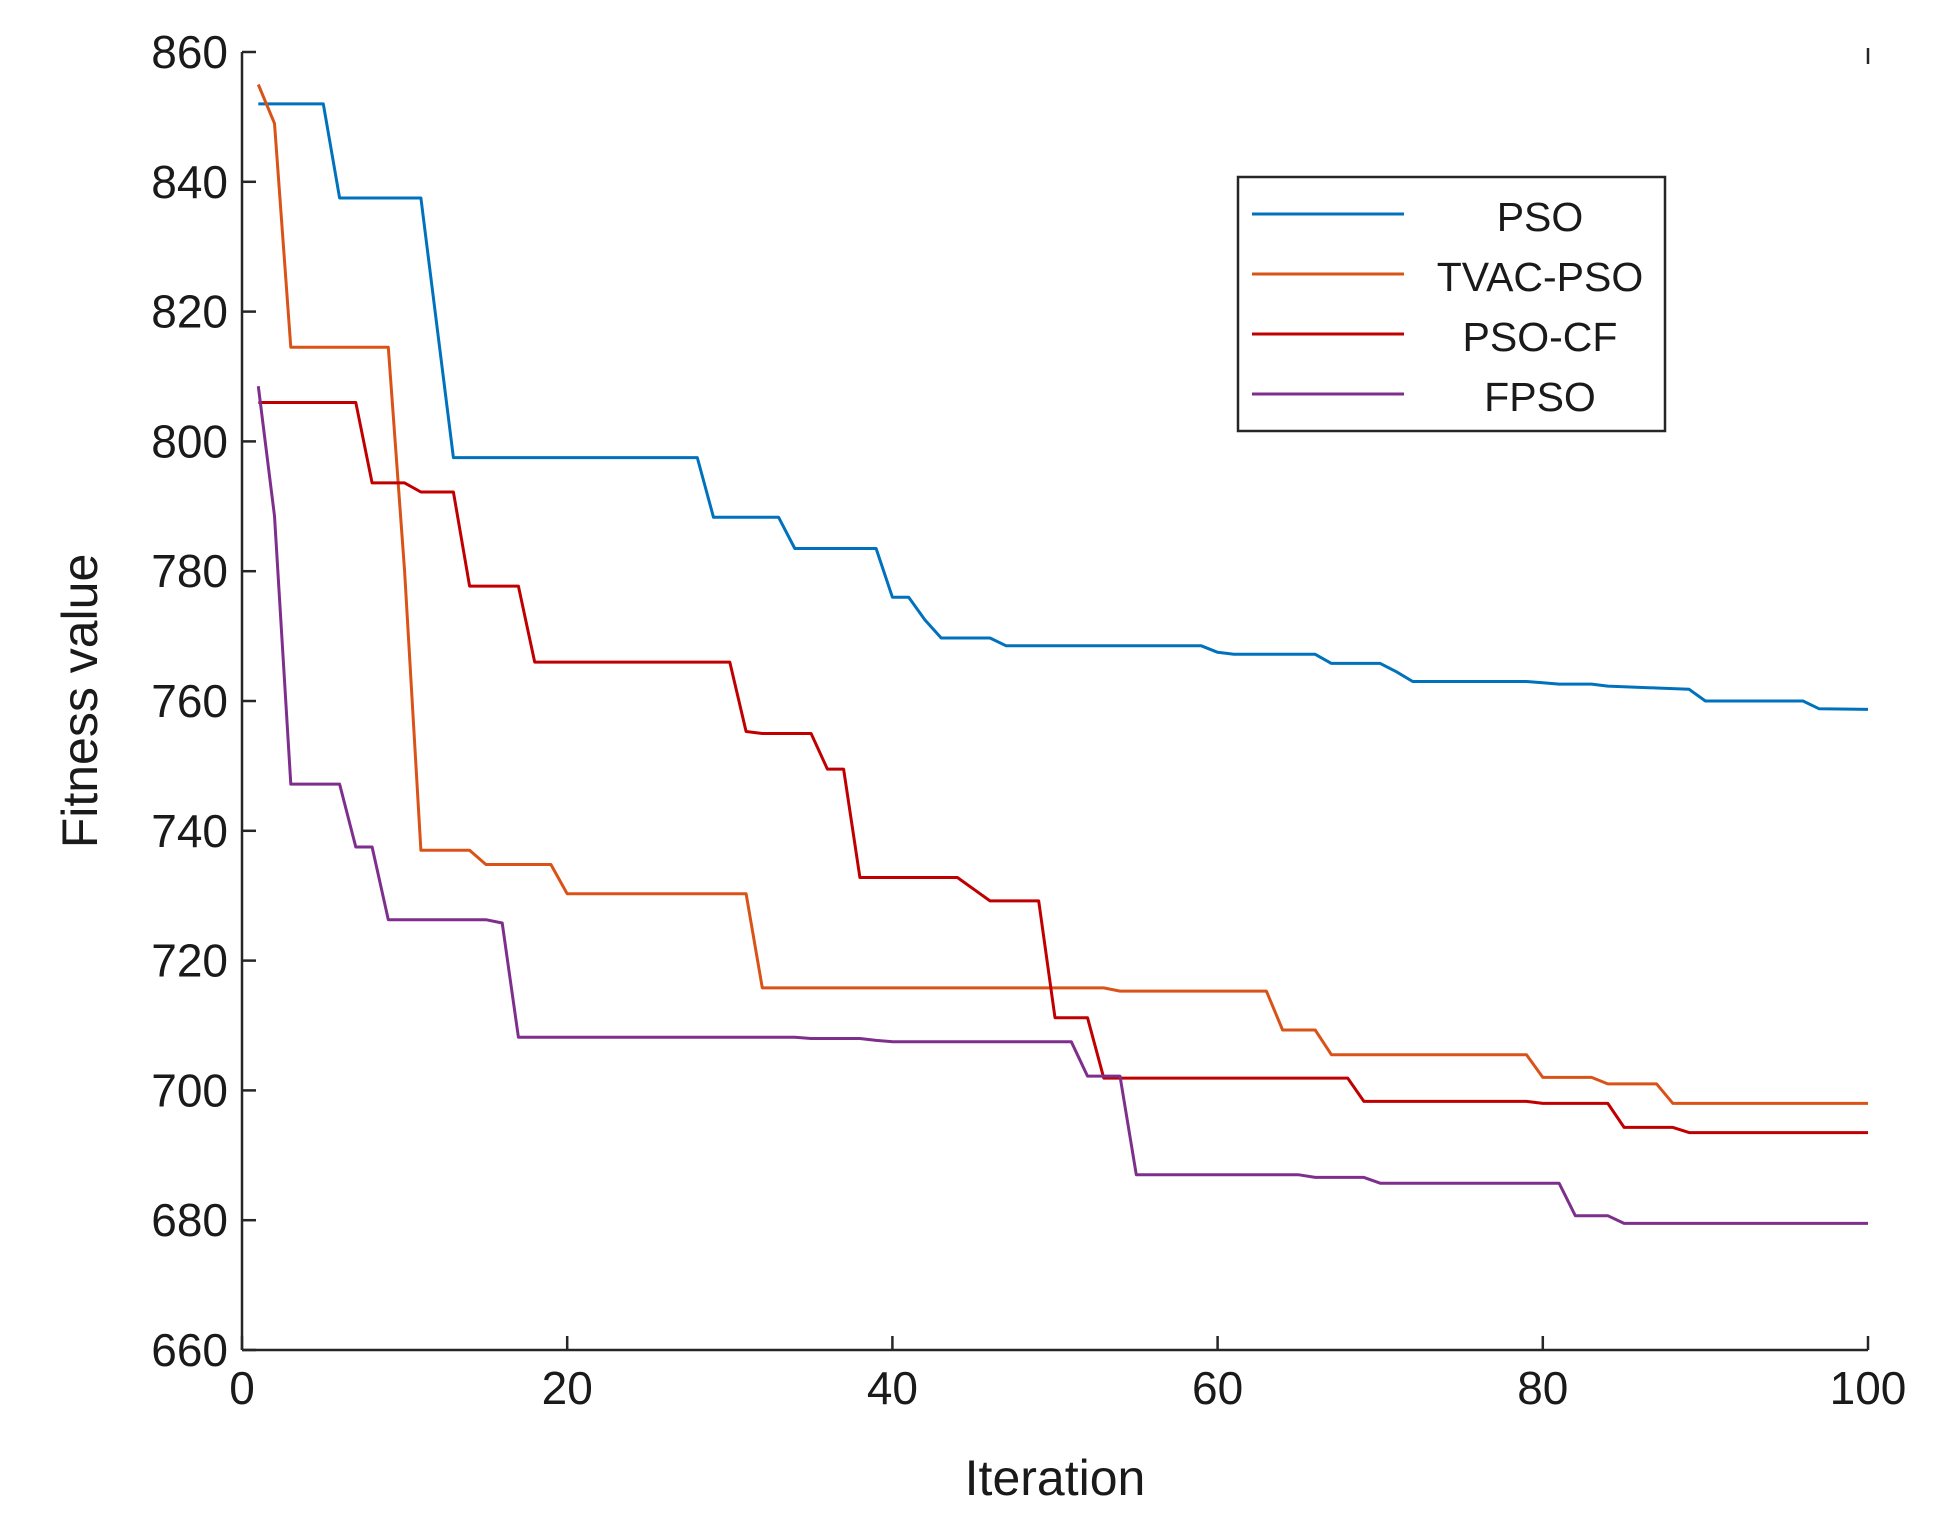  I want to click on y-tick-label: 860, so click(189, 52).